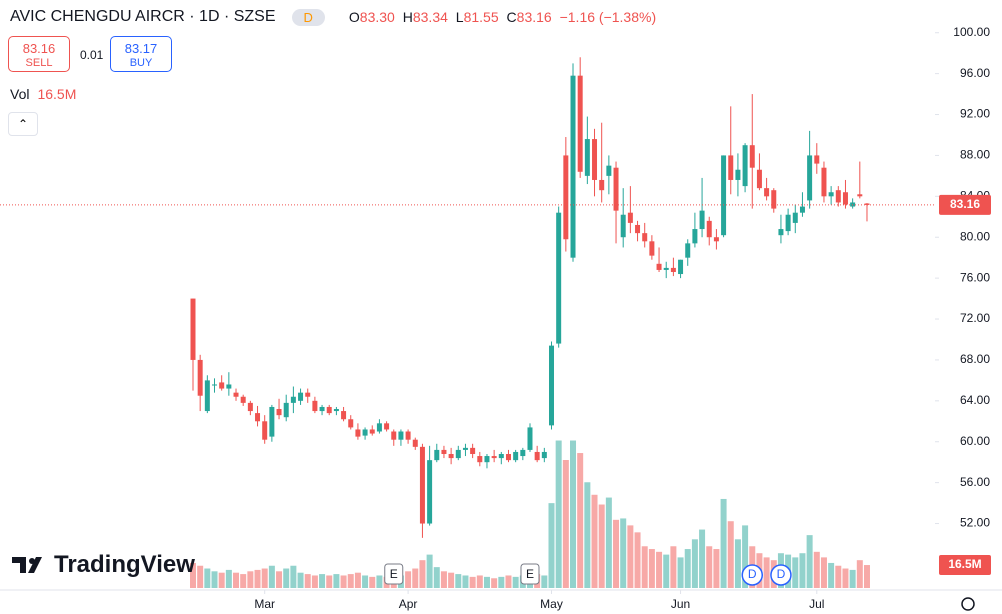  I want to click on y-tick-label: 100.00, so click(971, 32).